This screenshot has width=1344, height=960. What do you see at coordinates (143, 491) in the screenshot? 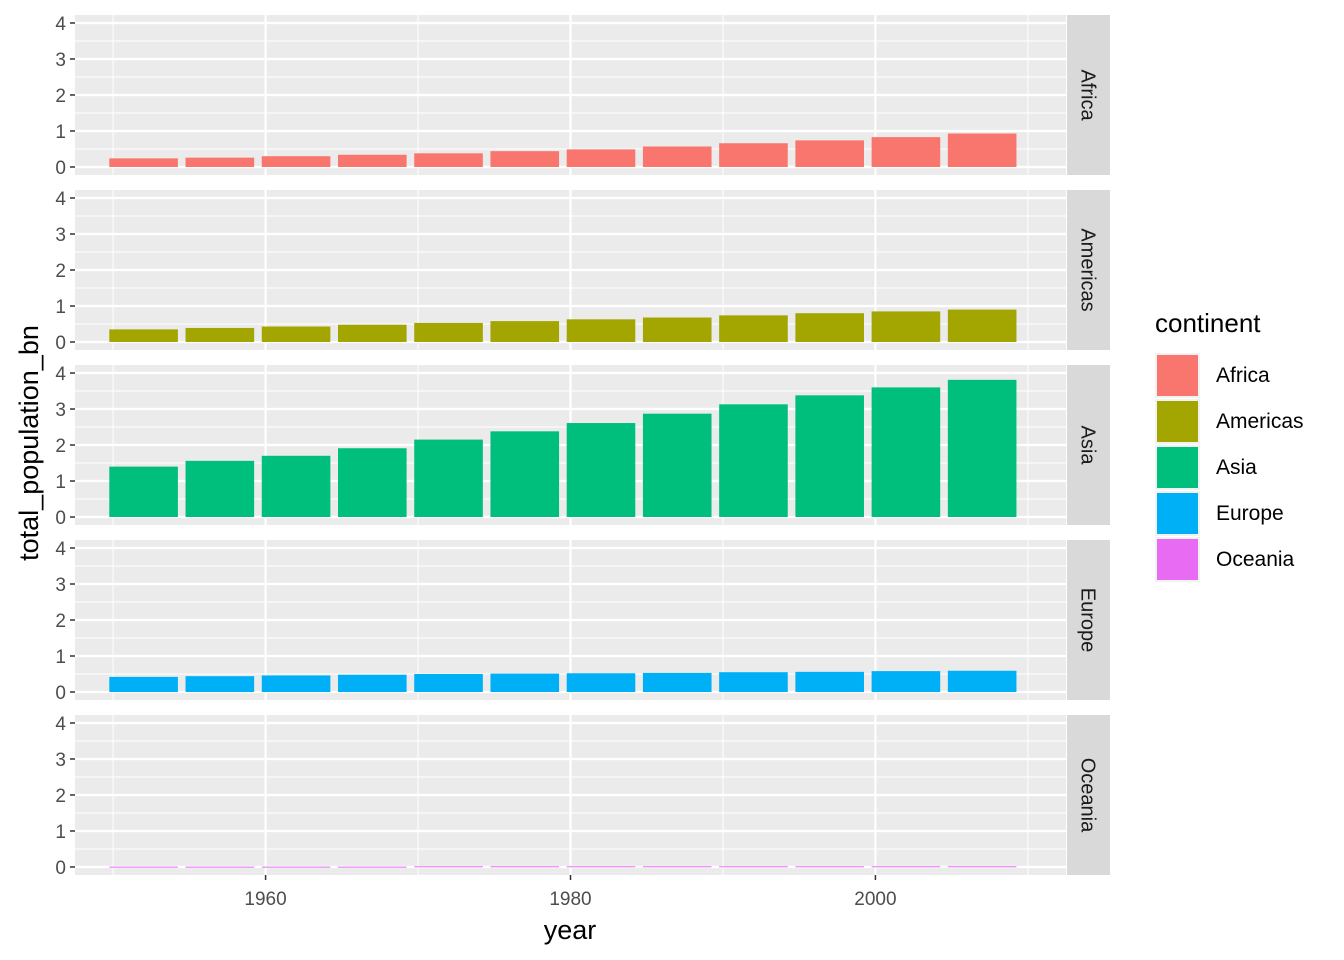
I see `bar-asia-1952` at bounding box center [143, 491].